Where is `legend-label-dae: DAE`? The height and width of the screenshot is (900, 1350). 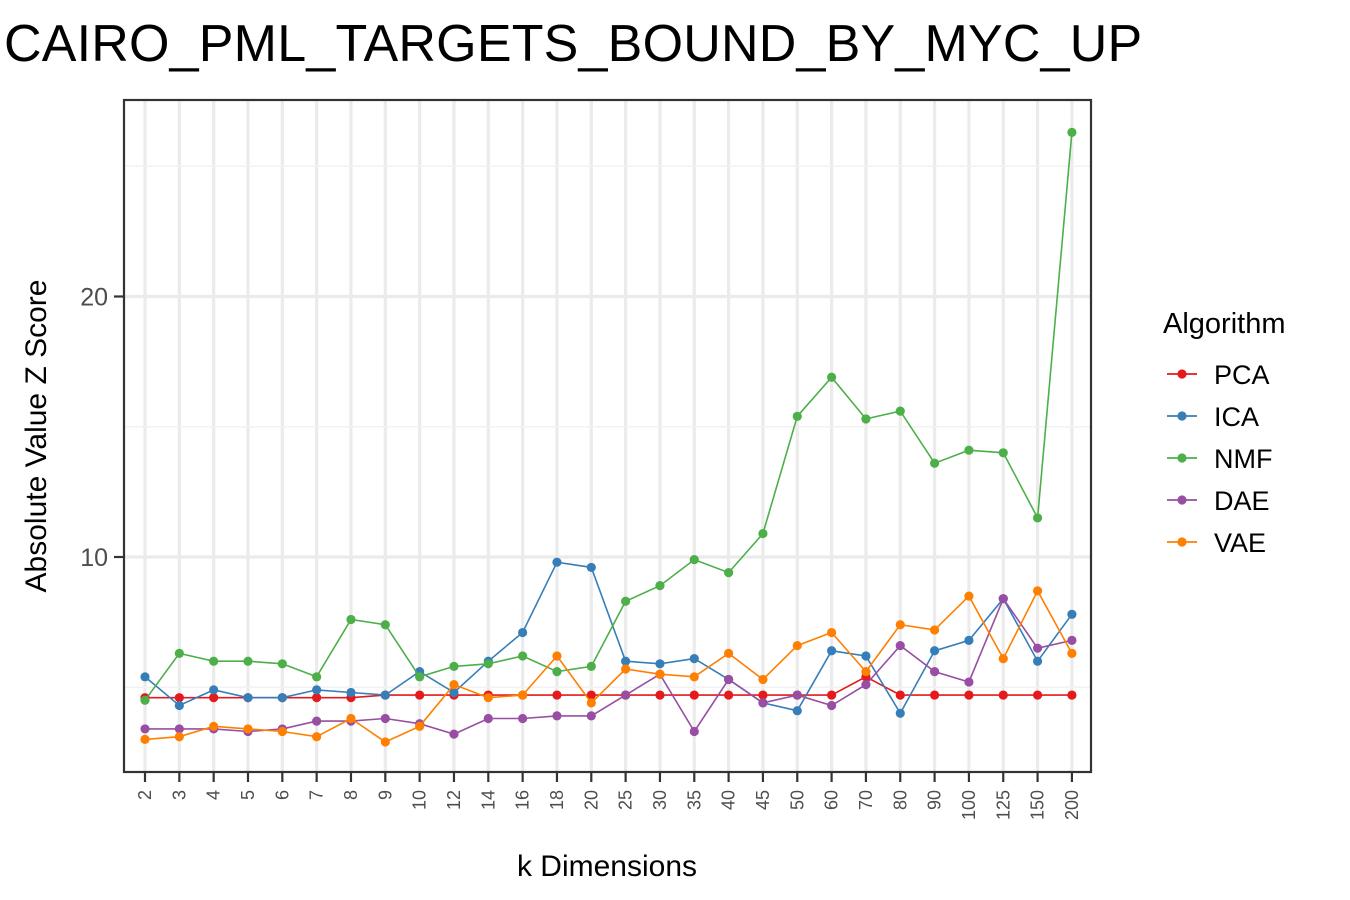 legend-label-dae: DAE is located at coordinates (1242, 501).